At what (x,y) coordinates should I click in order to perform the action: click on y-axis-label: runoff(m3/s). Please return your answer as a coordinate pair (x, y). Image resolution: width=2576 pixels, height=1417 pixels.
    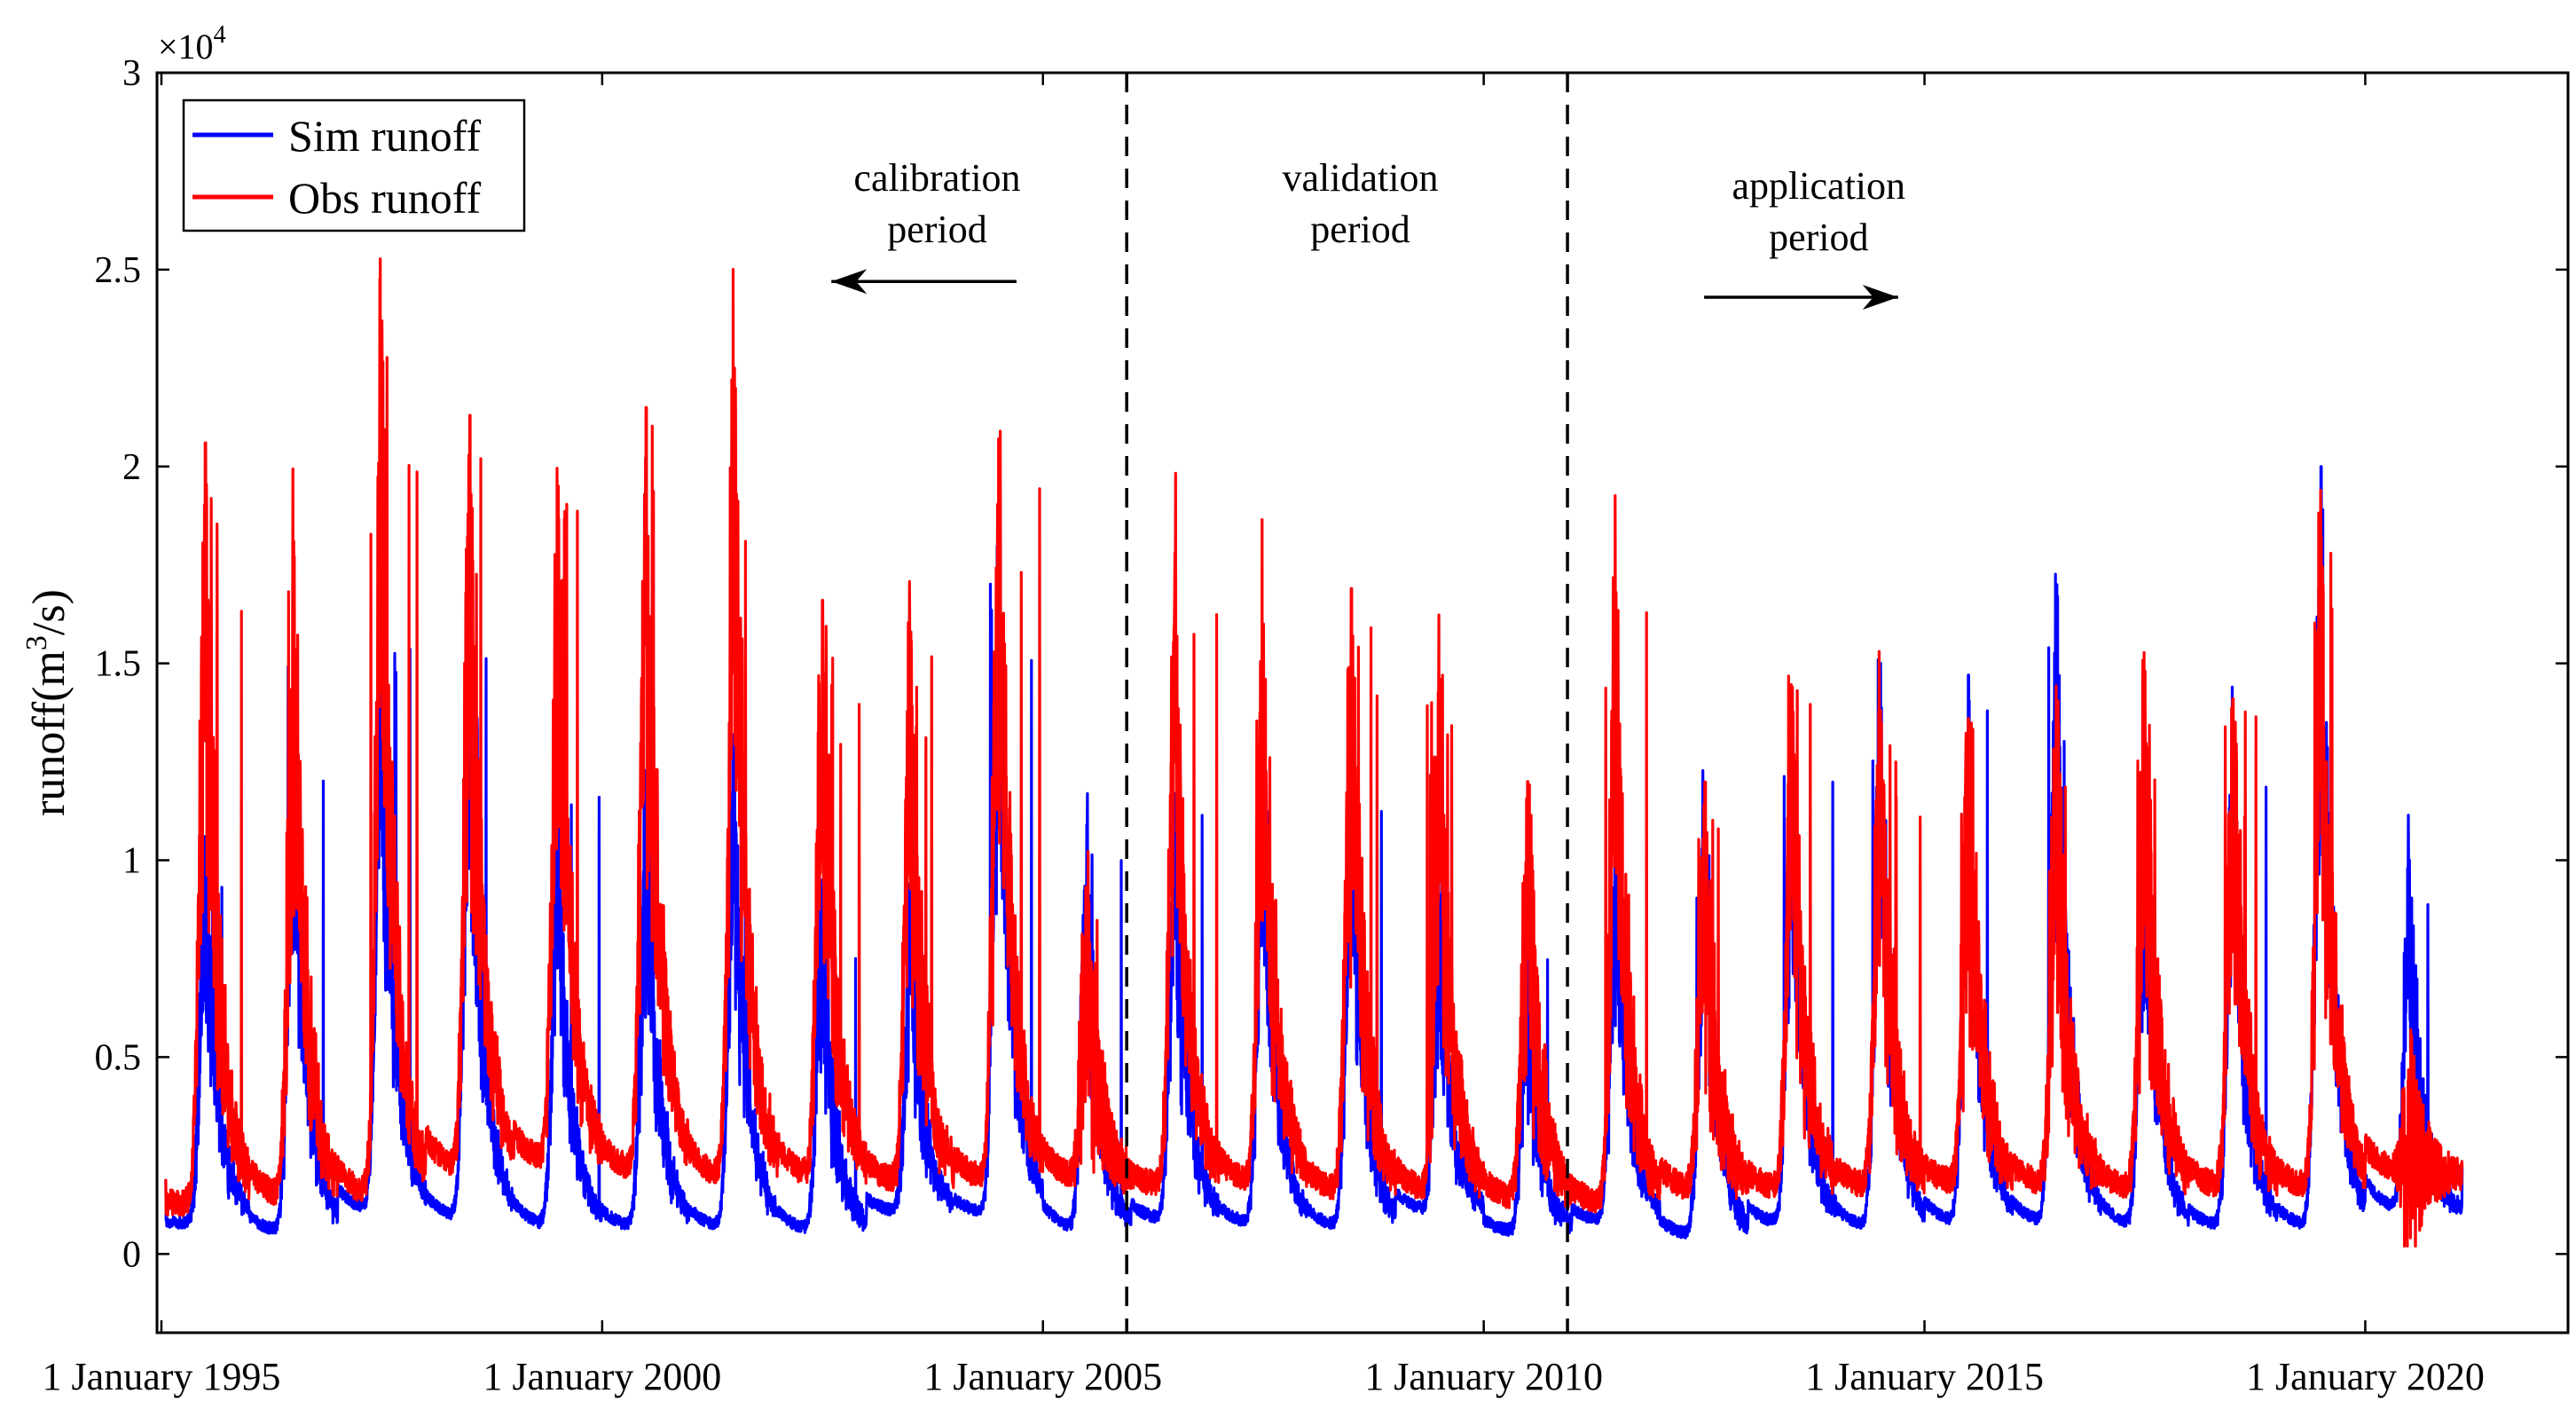
    Looking at the image, I should click on (47, 702).